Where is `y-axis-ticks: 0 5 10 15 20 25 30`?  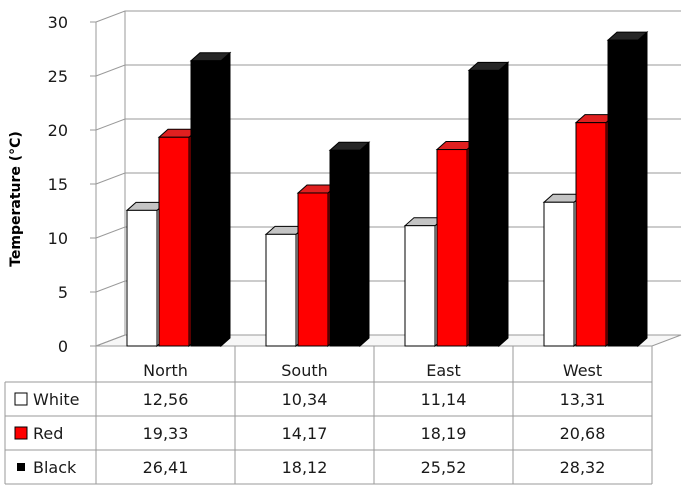
y-axis-ticks: 0 5 10 15 20 25 30 is located at coordinates (72, 184).